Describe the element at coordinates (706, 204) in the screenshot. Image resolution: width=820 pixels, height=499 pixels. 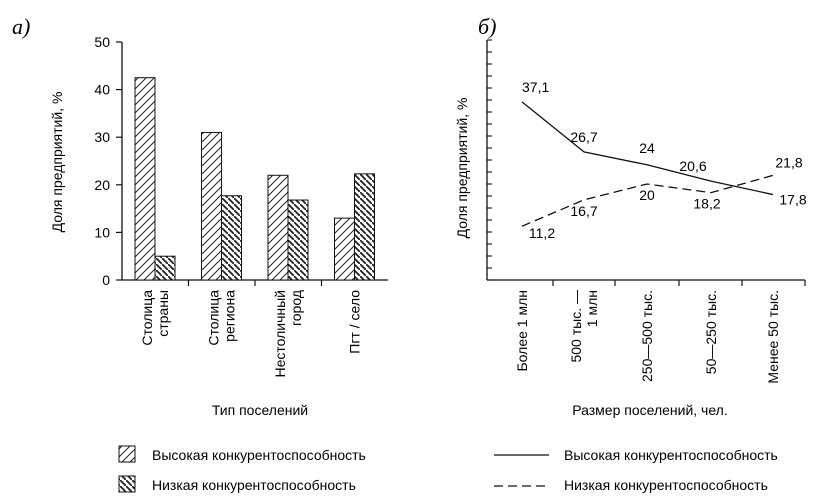
I see `data-label: 18,2` at that location.